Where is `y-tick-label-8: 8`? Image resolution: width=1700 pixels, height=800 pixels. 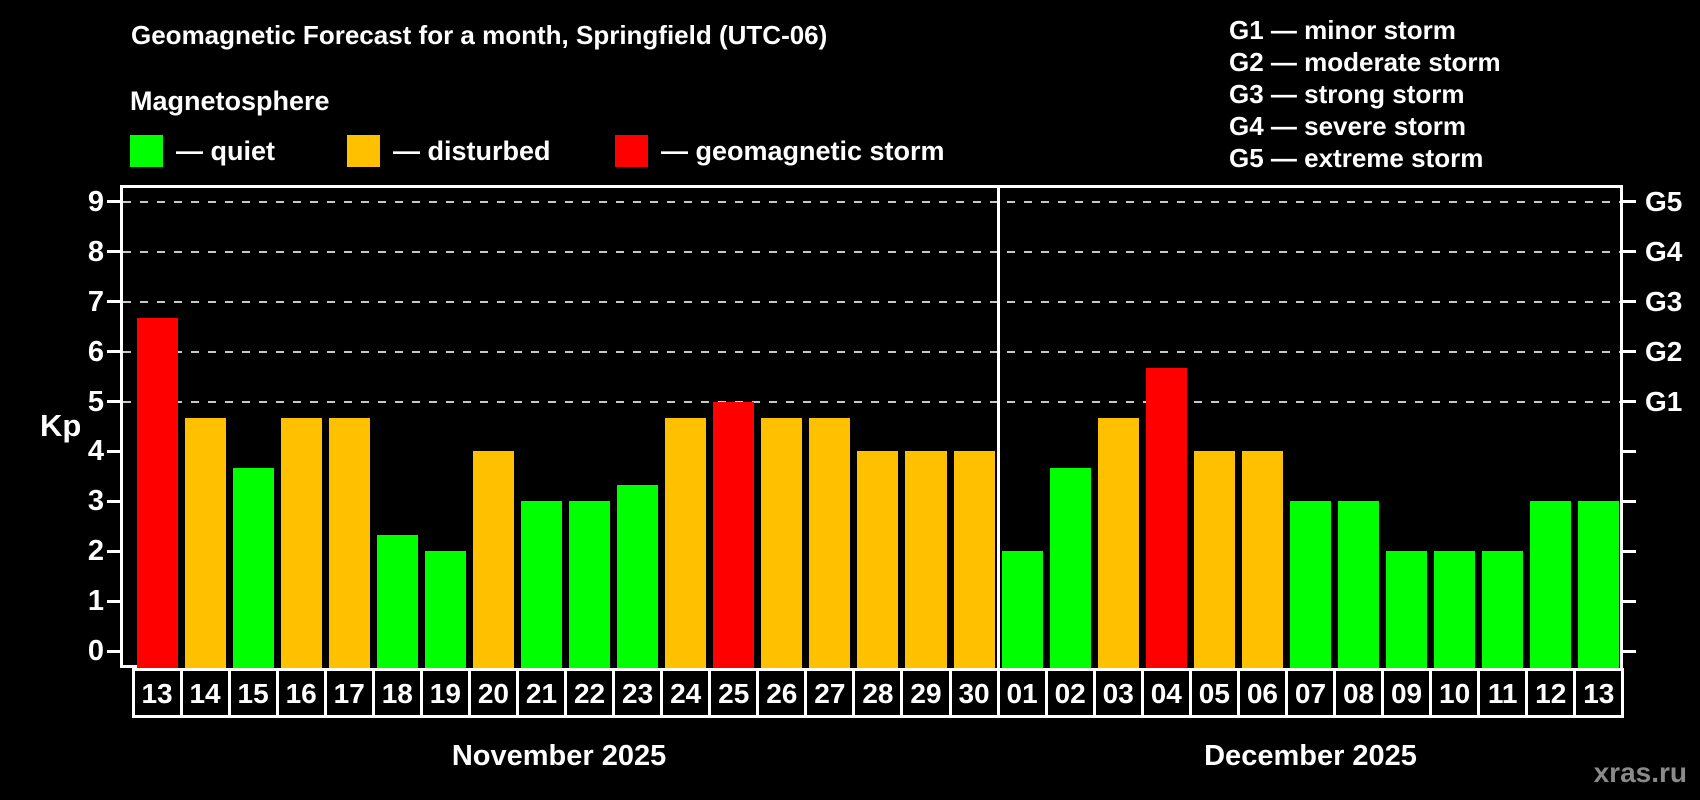 y-tick-label-8: 8 is located at coordinates (95, 251).